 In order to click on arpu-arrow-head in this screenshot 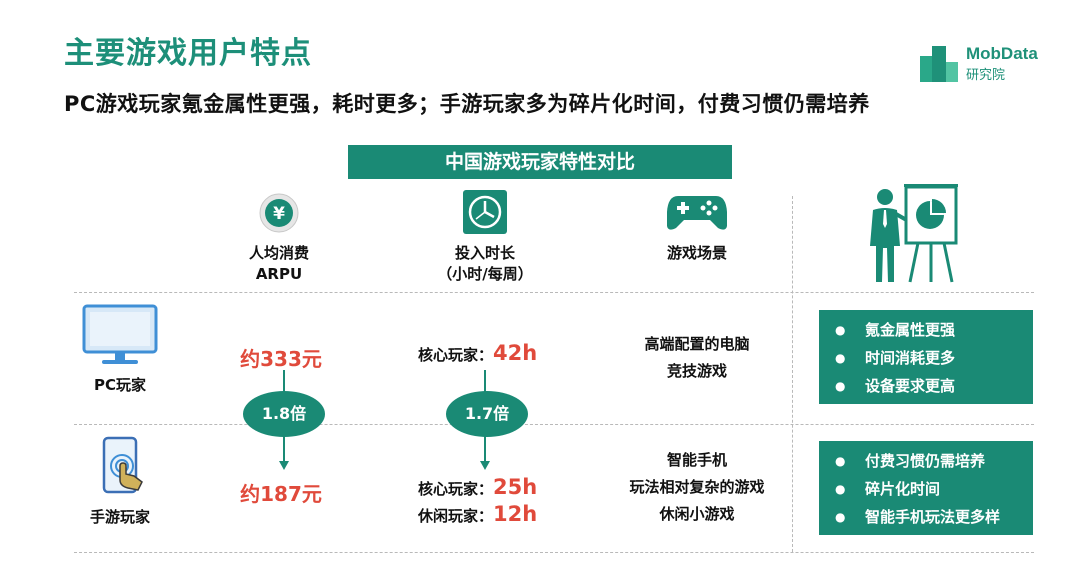, I will do `click(284, 465)`.